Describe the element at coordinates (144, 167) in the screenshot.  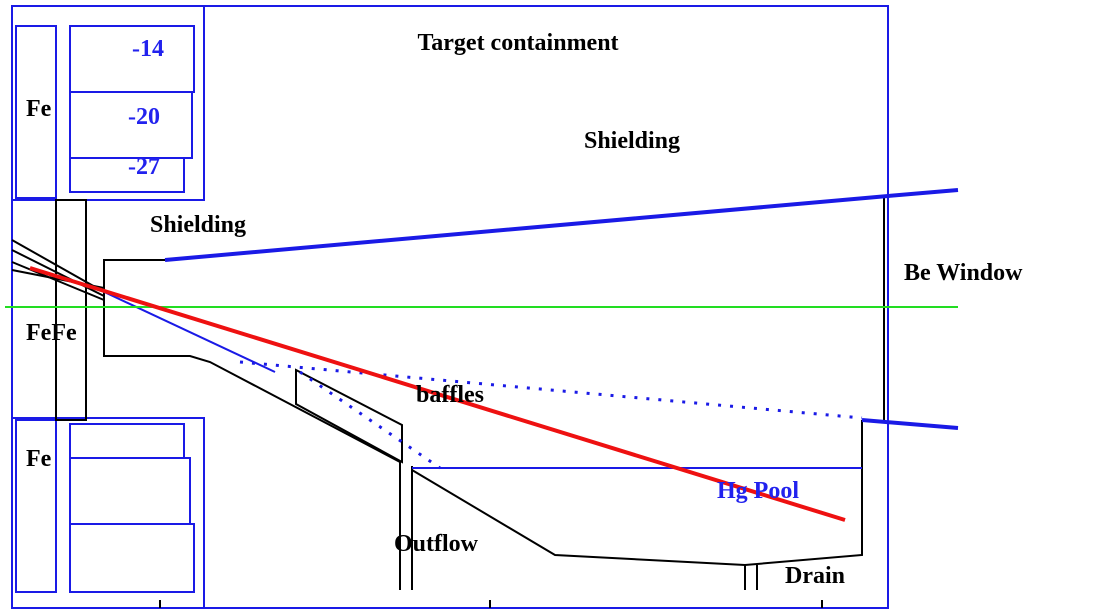
I see `label: -27` at that location.